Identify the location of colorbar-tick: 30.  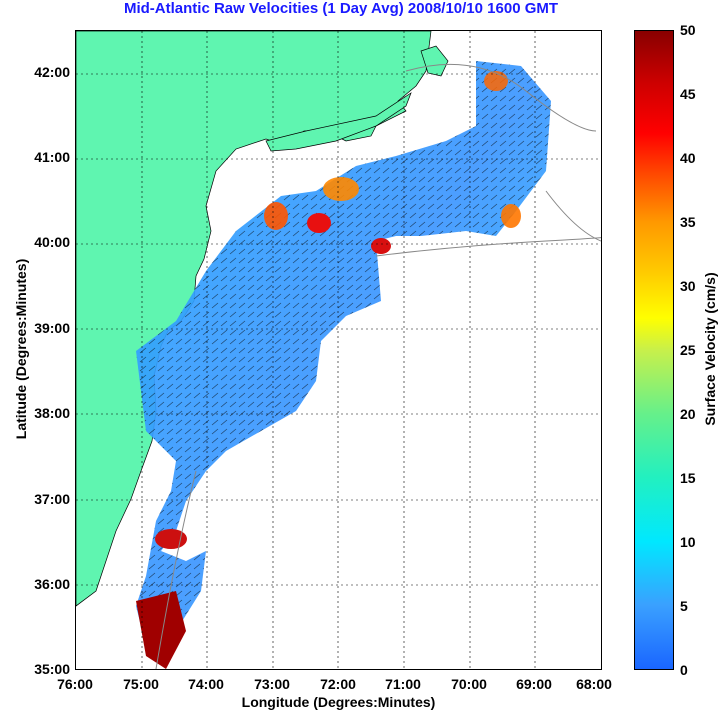
(688, 286).